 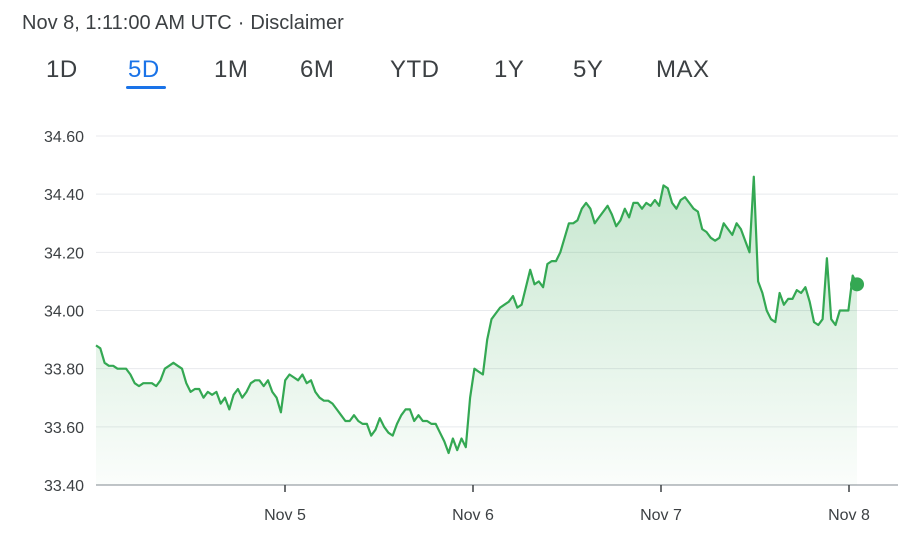 I want to click on timestamp-text: Nov 8, 1:11:00 AM UTC, so click(x=127, y=23).